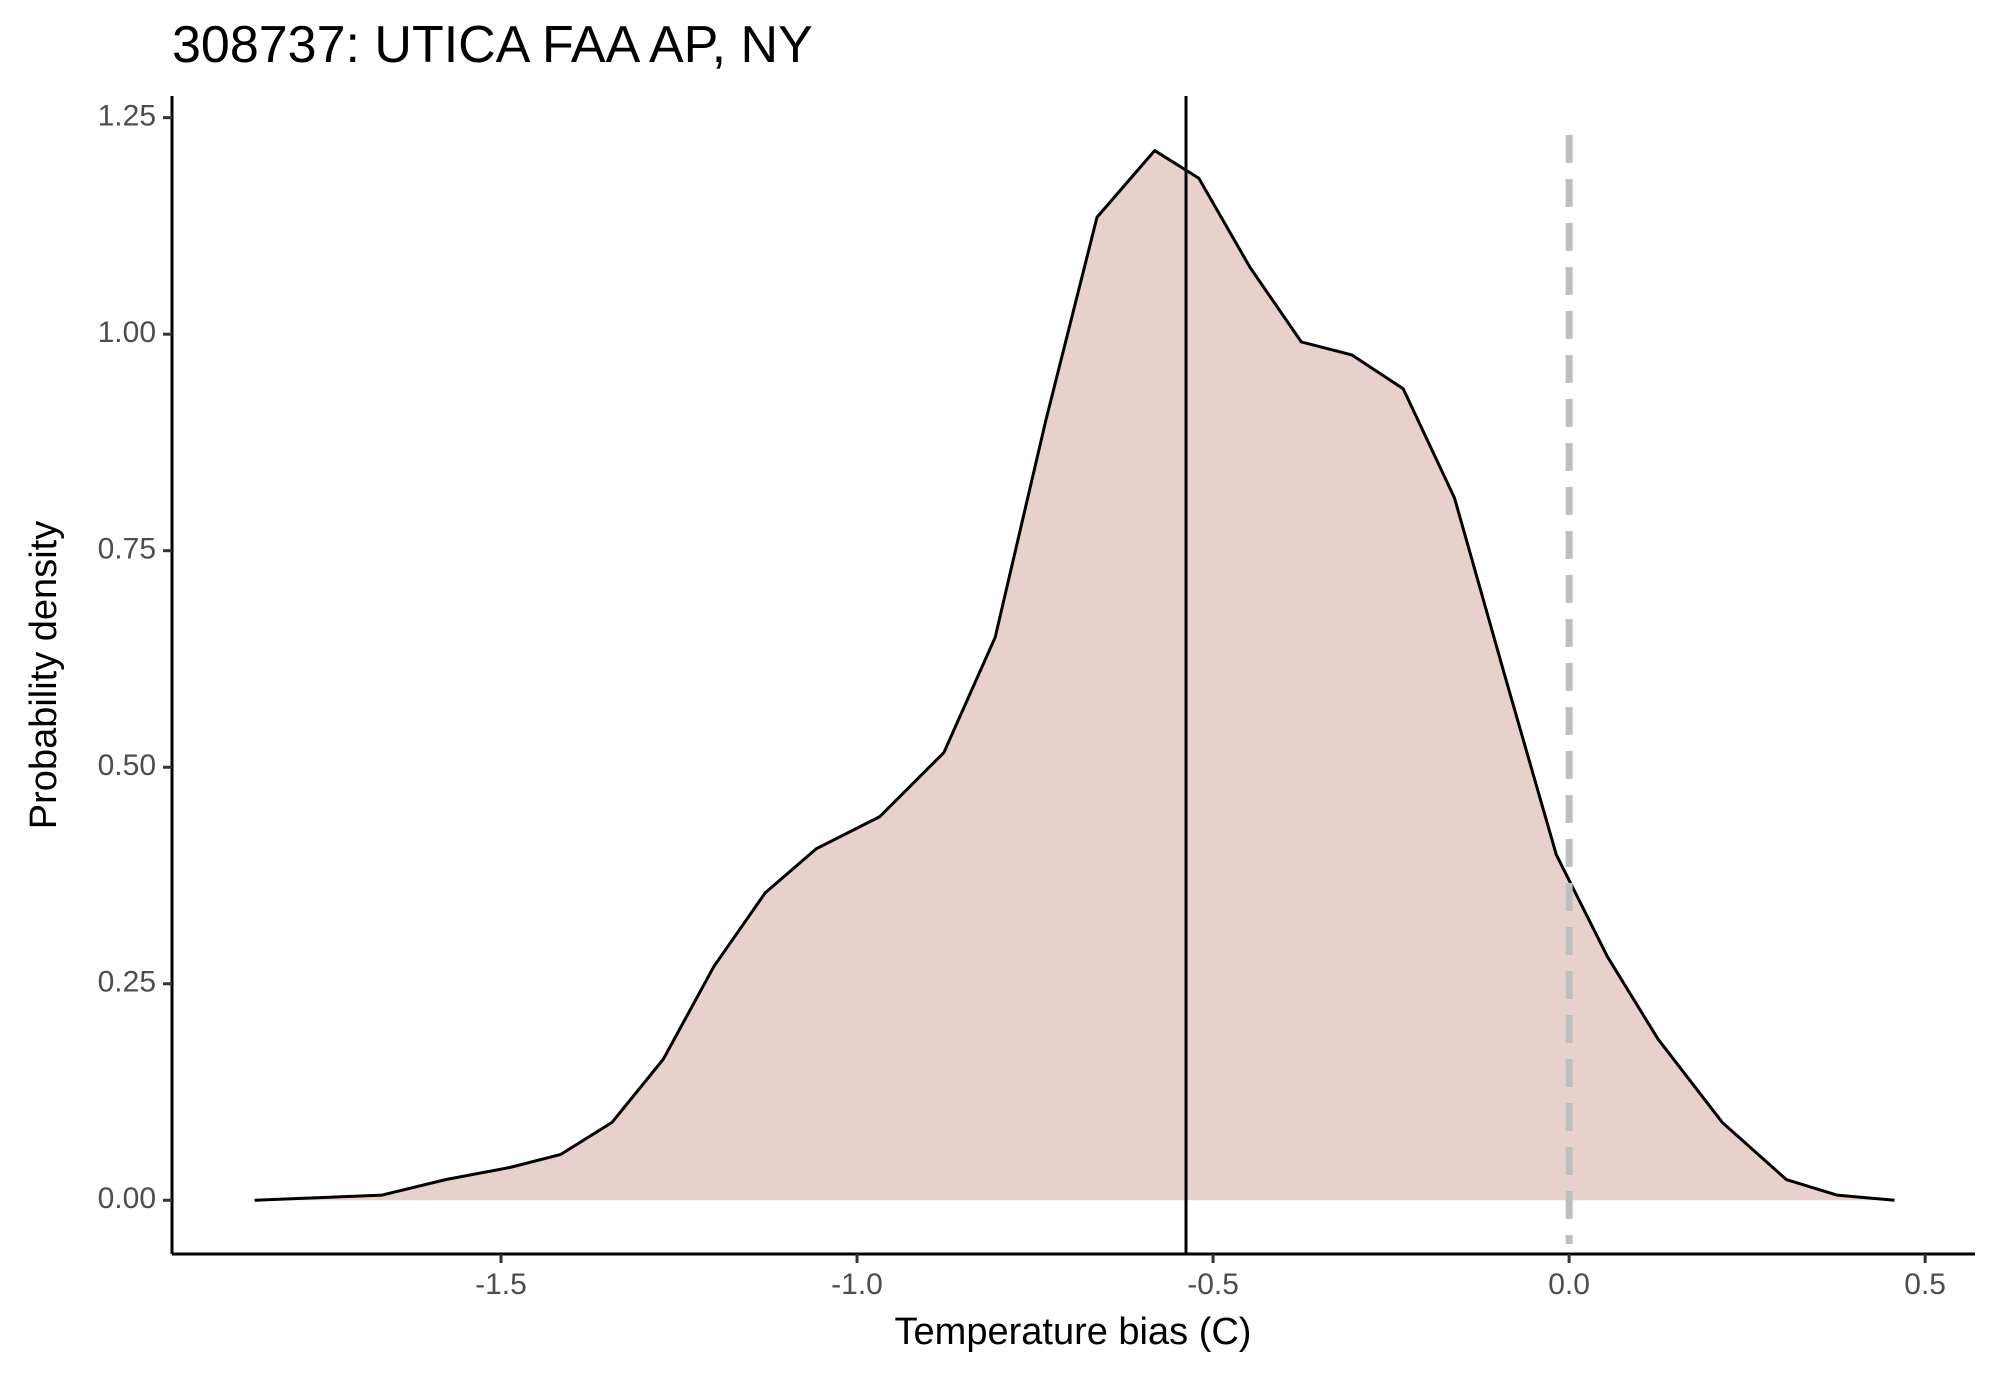 Image resolution: width=1990 pixels, height=1389 pixels. Describe the element at coordinates (127, 982) in the screenshot. I see `y-tick-label: 0.25` at that location.